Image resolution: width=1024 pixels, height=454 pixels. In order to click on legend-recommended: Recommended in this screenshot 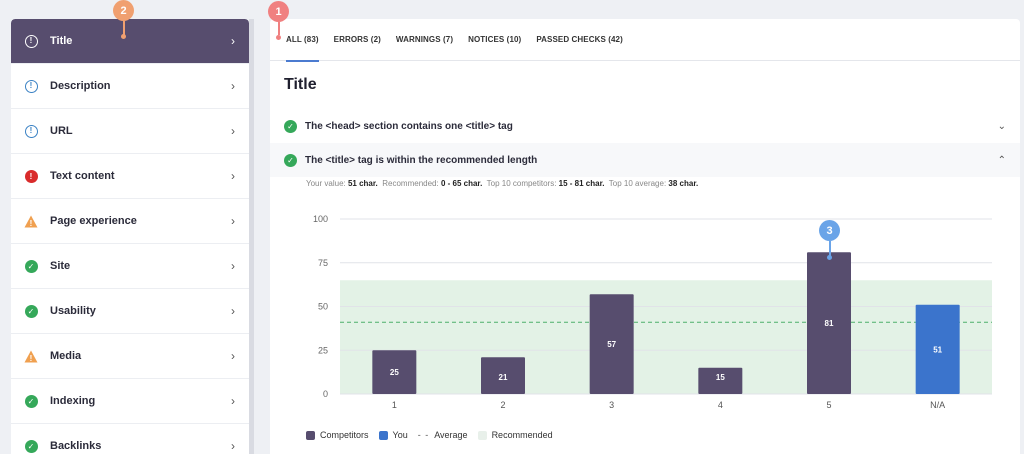, I will do `click(515, 435)`.